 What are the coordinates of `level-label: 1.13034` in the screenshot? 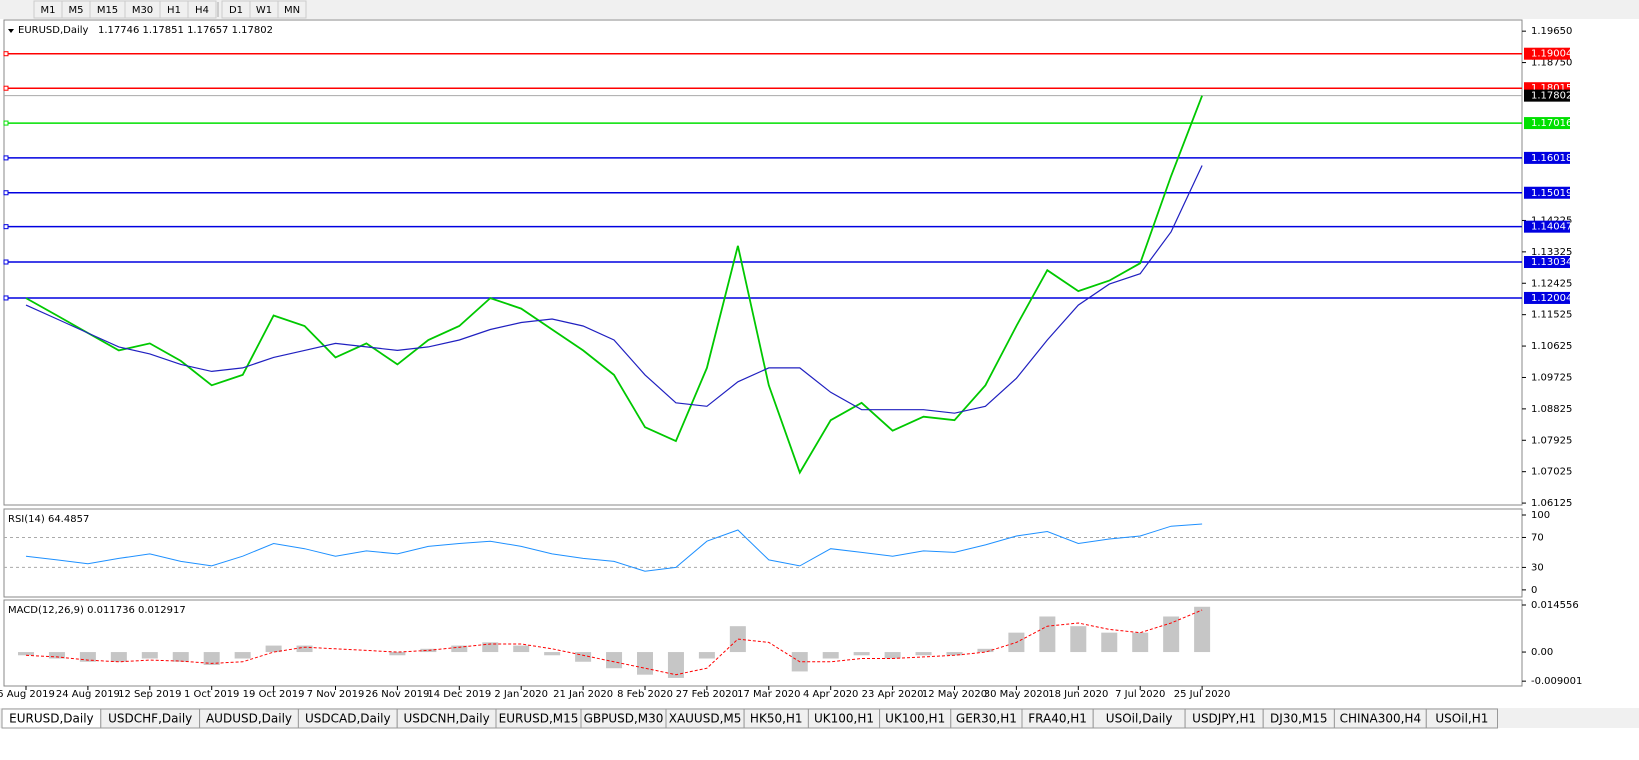 It's located at (1551, 262).